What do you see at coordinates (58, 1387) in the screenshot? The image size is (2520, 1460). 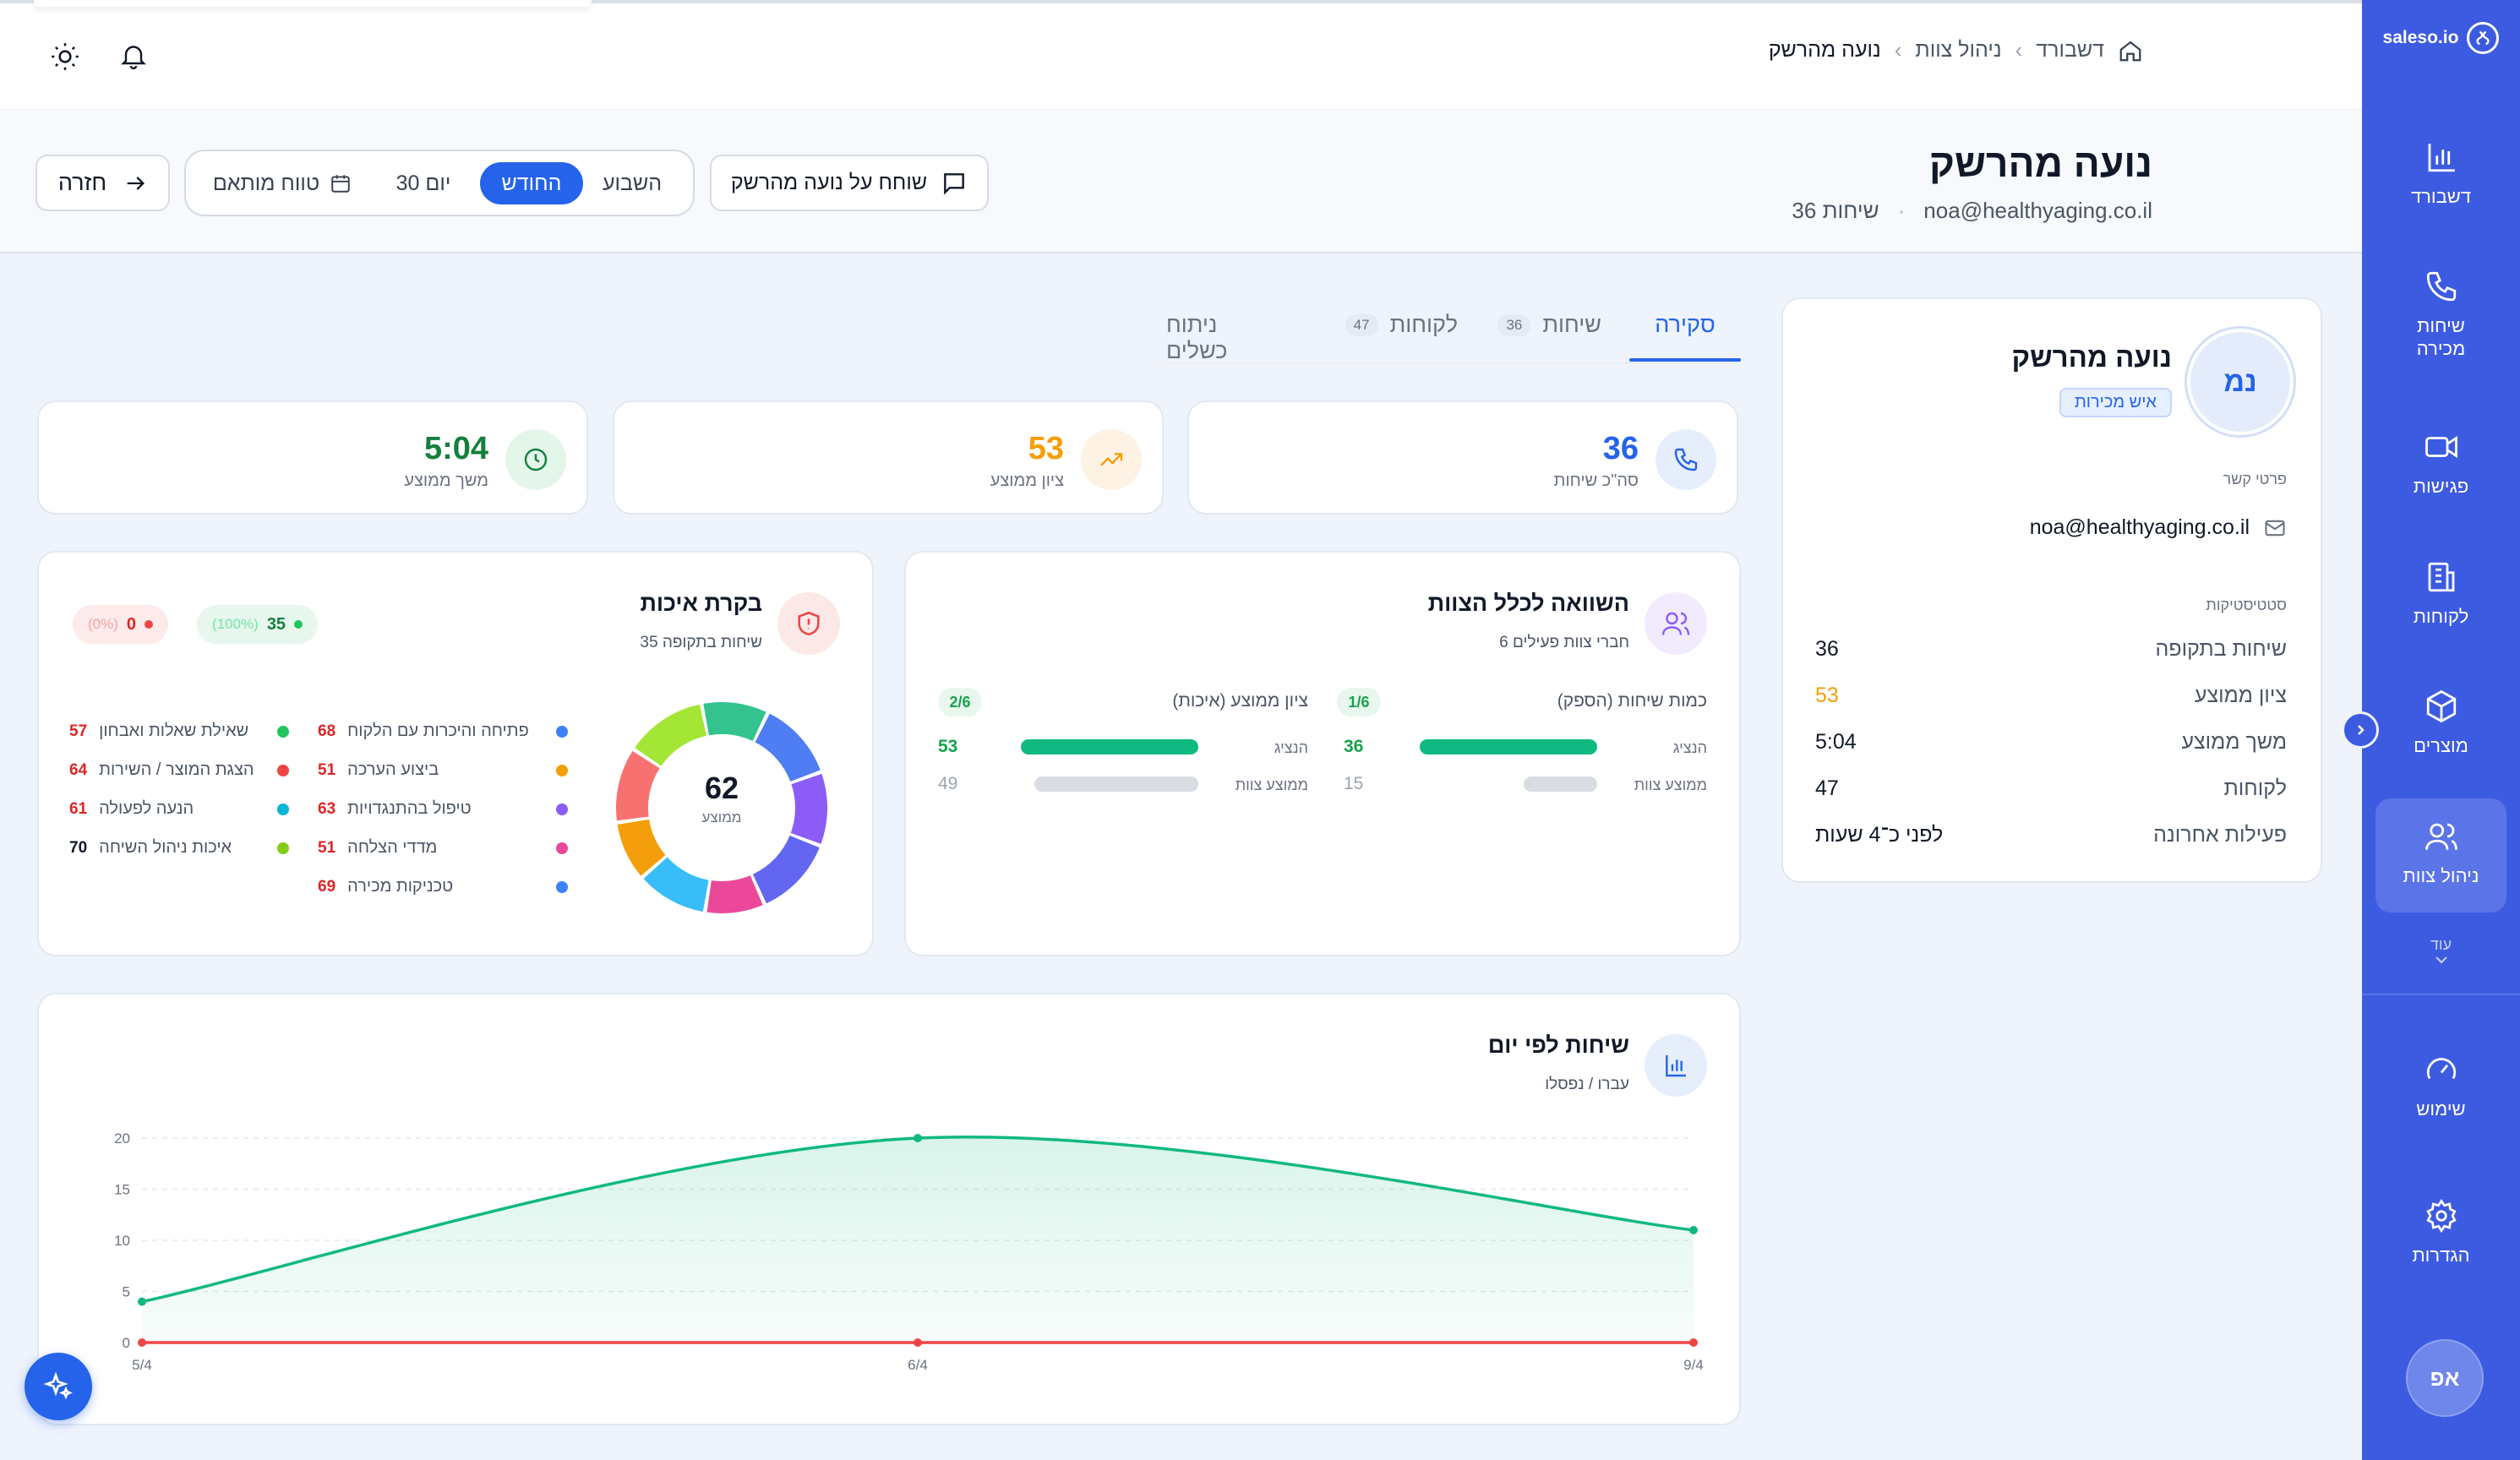 I see `ai-assistant-button` at bounding box center [58, 1387].